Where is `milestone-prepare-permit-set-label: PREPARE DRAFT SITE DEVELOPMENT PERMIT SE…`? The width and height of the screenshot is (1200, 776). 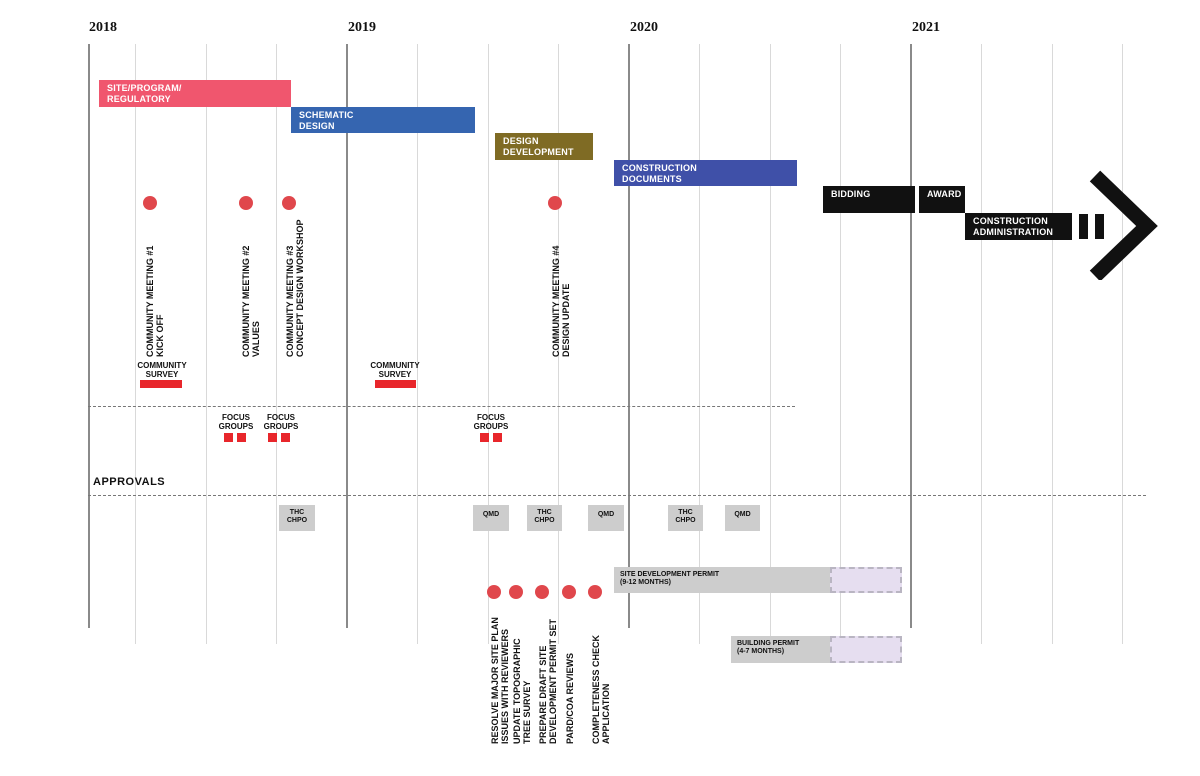
milestone-prepare-permit-set-label: PREPARE DRAFT SITE DEVELOPMENT PERMIT SE… is located at coordinates (548, 681).